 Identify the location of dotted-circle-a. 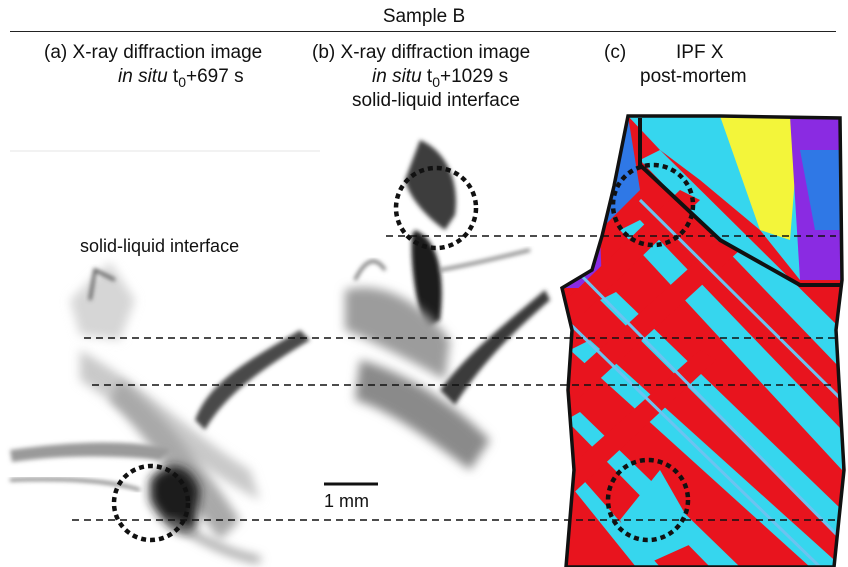
(151, 503).